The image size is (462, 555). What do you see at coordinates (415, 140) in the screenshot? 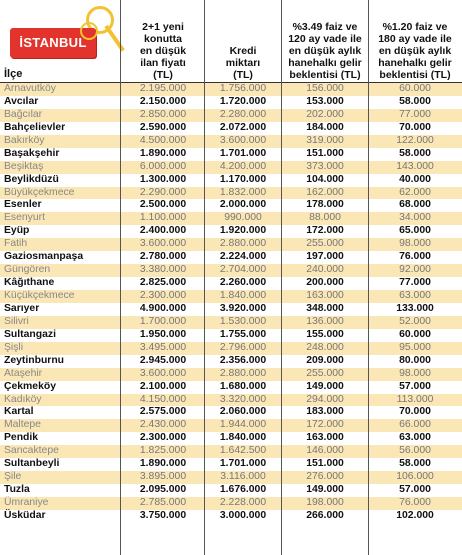
I see `income-180-cell: 122.000` at bounding box center [415, 140].